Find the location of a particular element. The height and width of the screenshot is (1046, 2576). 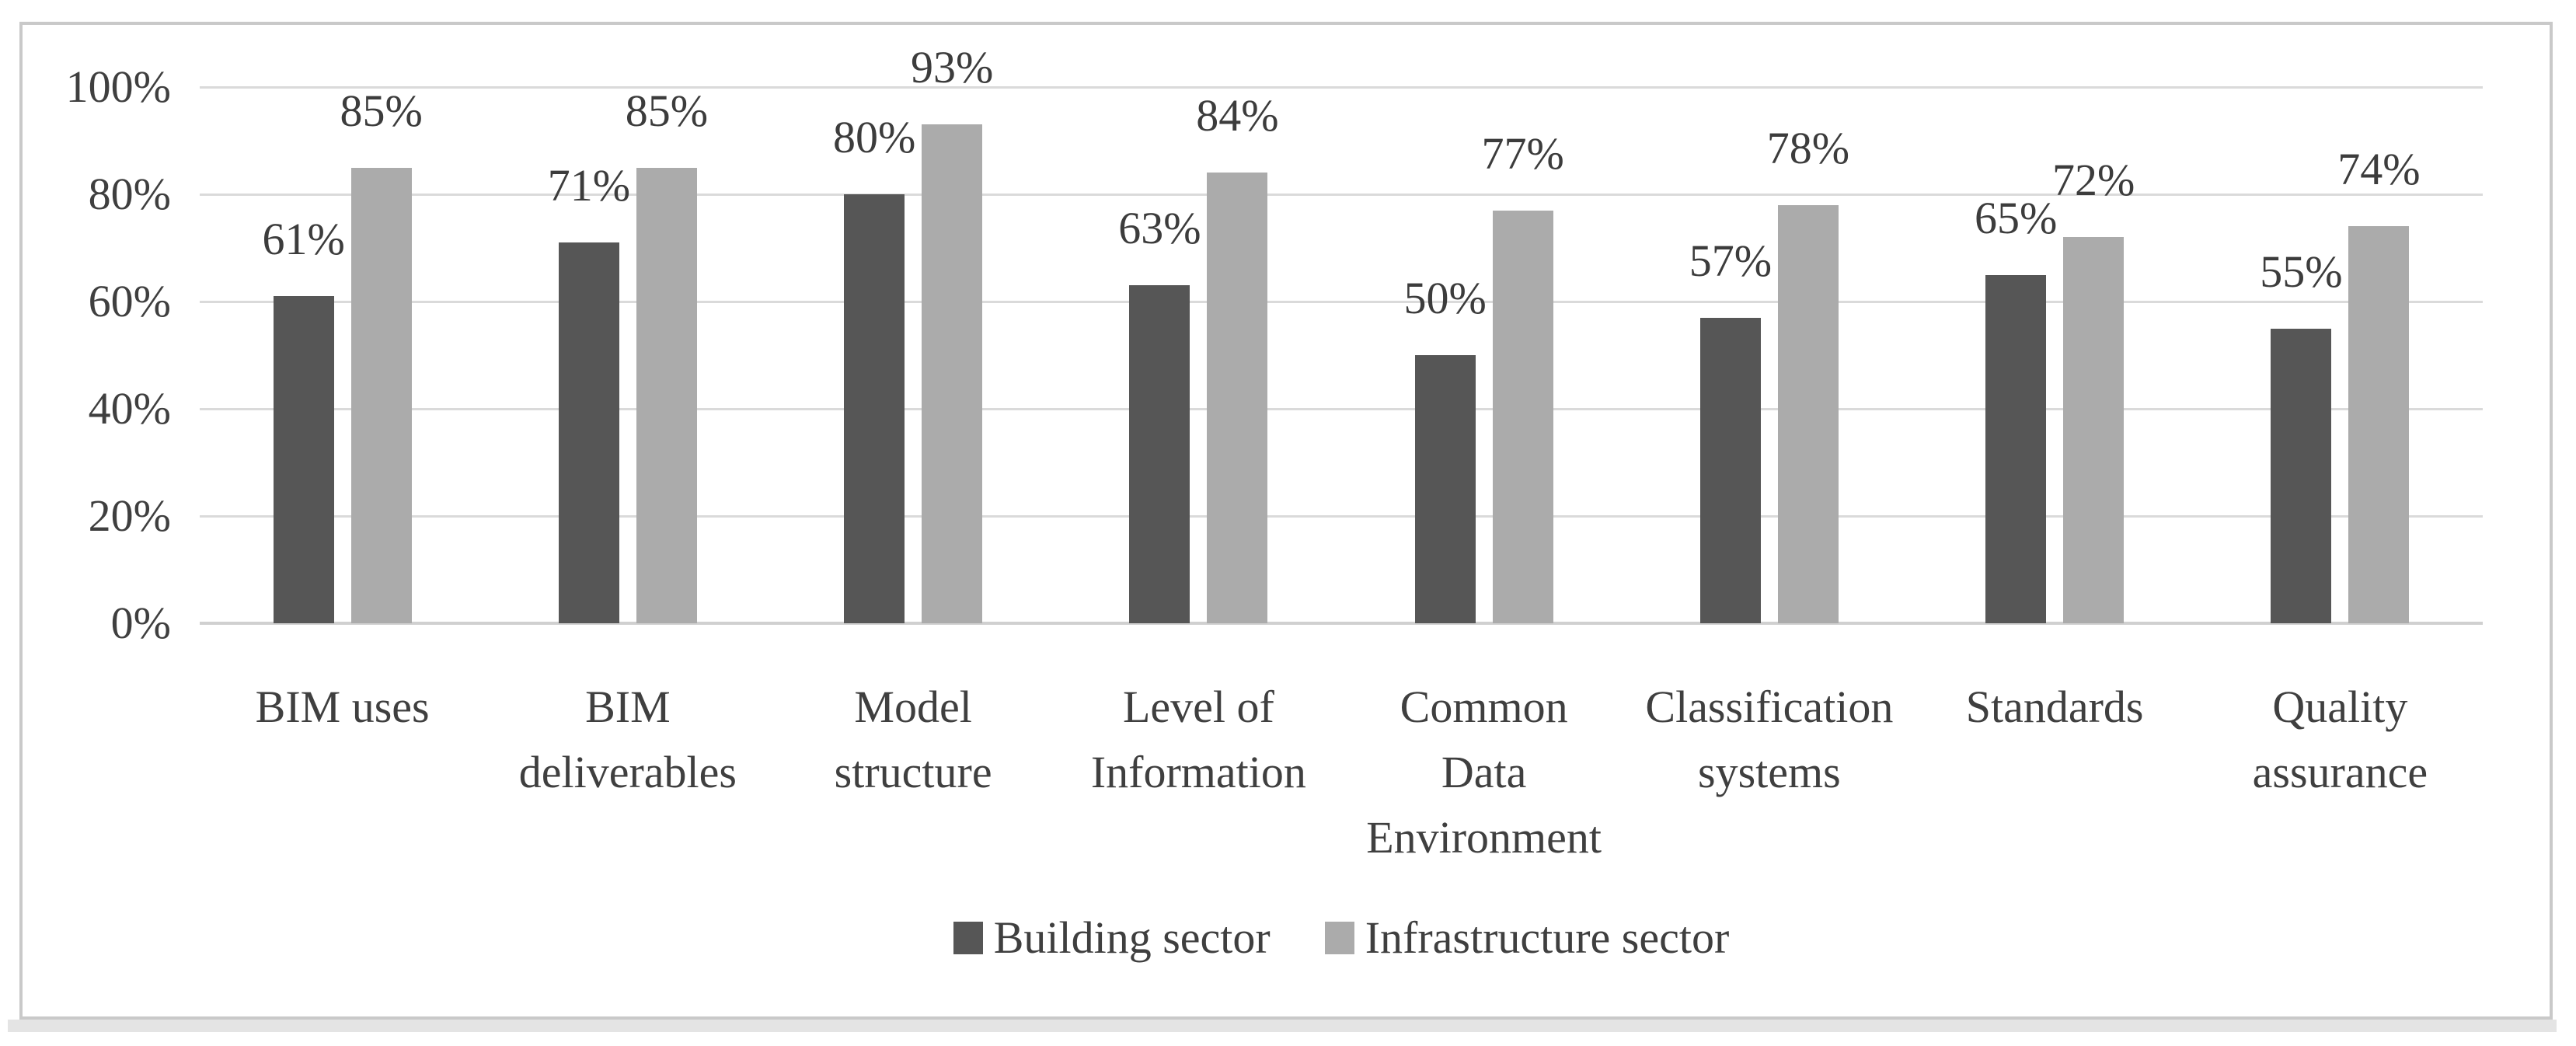

bar-with-label: 80% is located at coordinates (874, 369).